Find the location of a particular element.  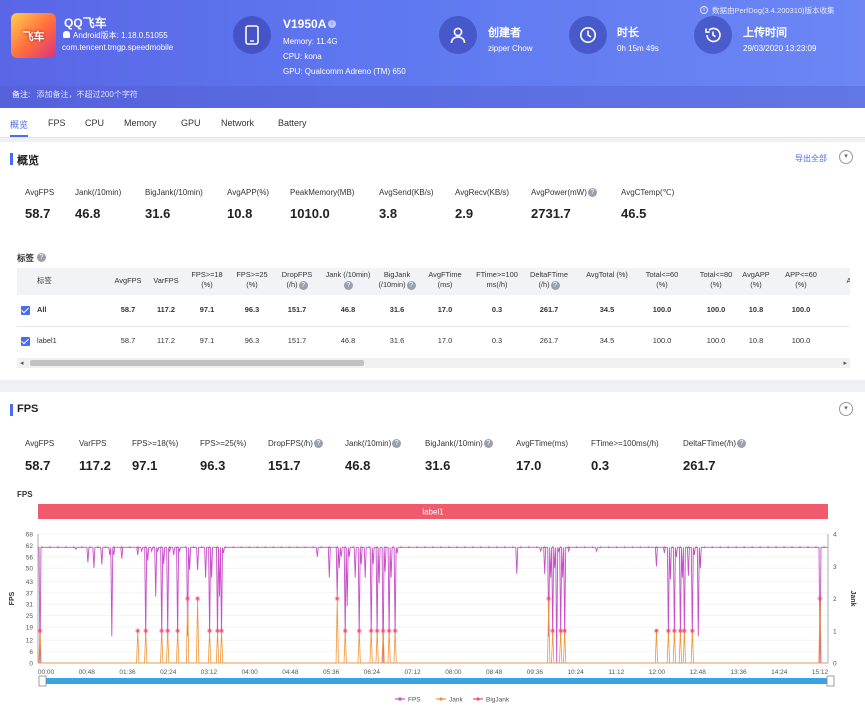

duration-value: 0h 15m 49s is located at coordinates (638, 48).